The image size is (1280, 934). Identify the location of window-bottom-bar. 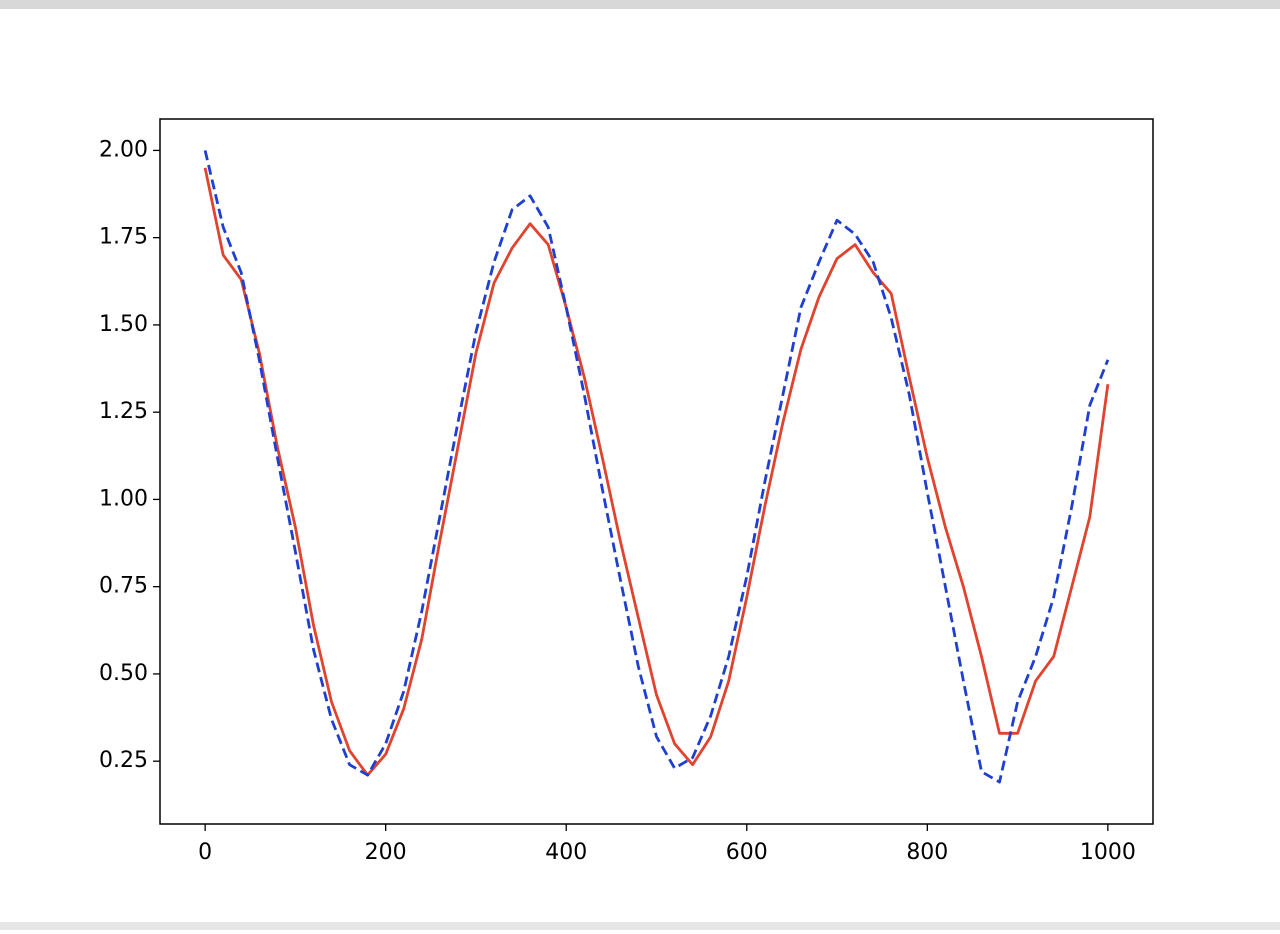
(640, 926).